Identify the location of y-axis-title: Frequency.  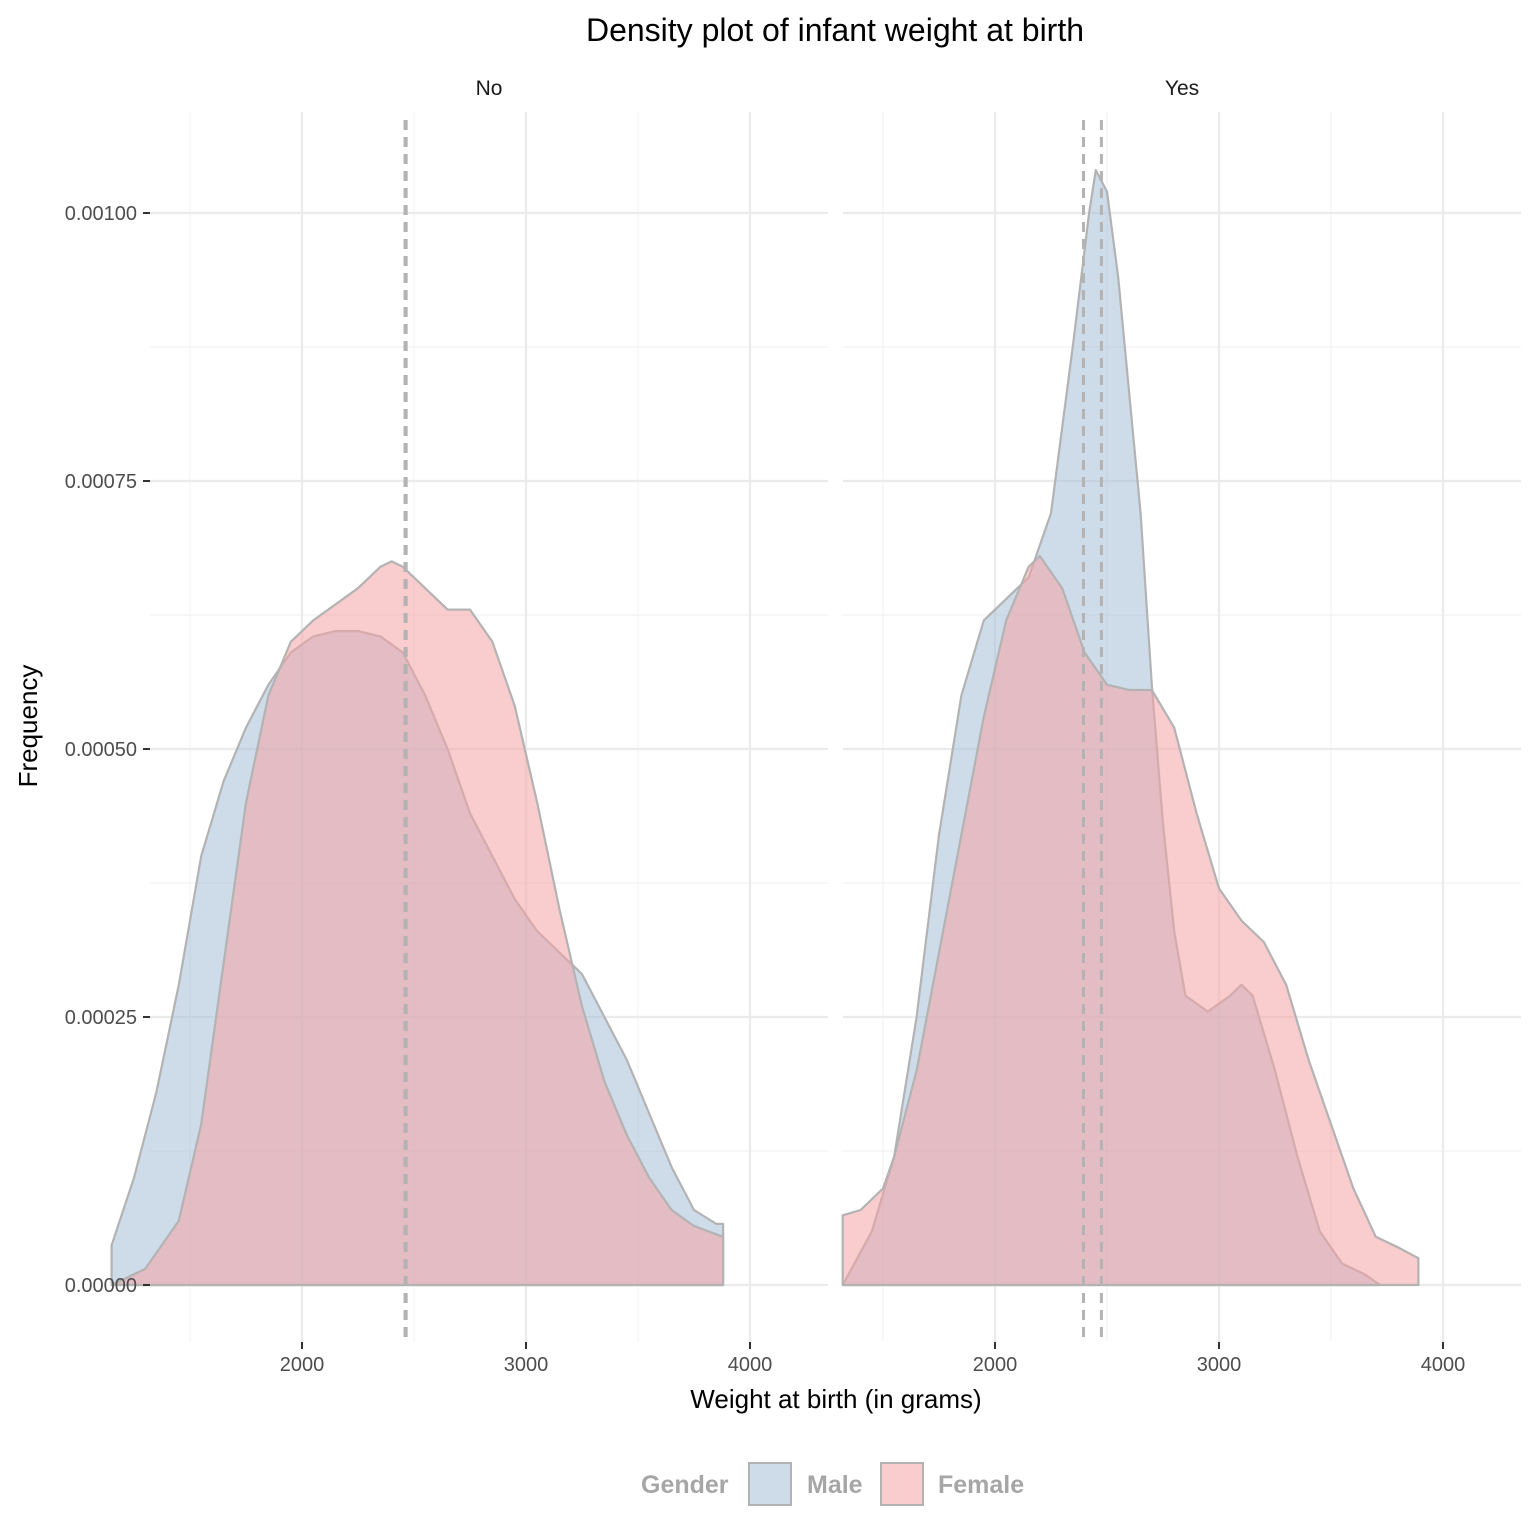
(28, 726).